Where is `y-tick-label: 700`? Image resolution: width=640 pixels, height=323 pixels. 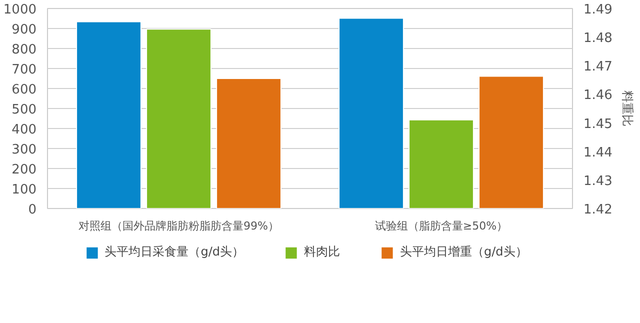
y-tick-label: 700 is located at coordinates (24, 70).